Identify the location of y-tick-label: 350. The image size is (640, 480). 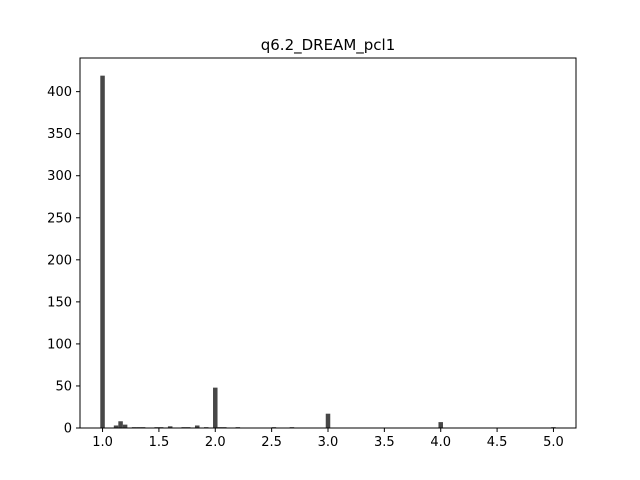
(59, 134).